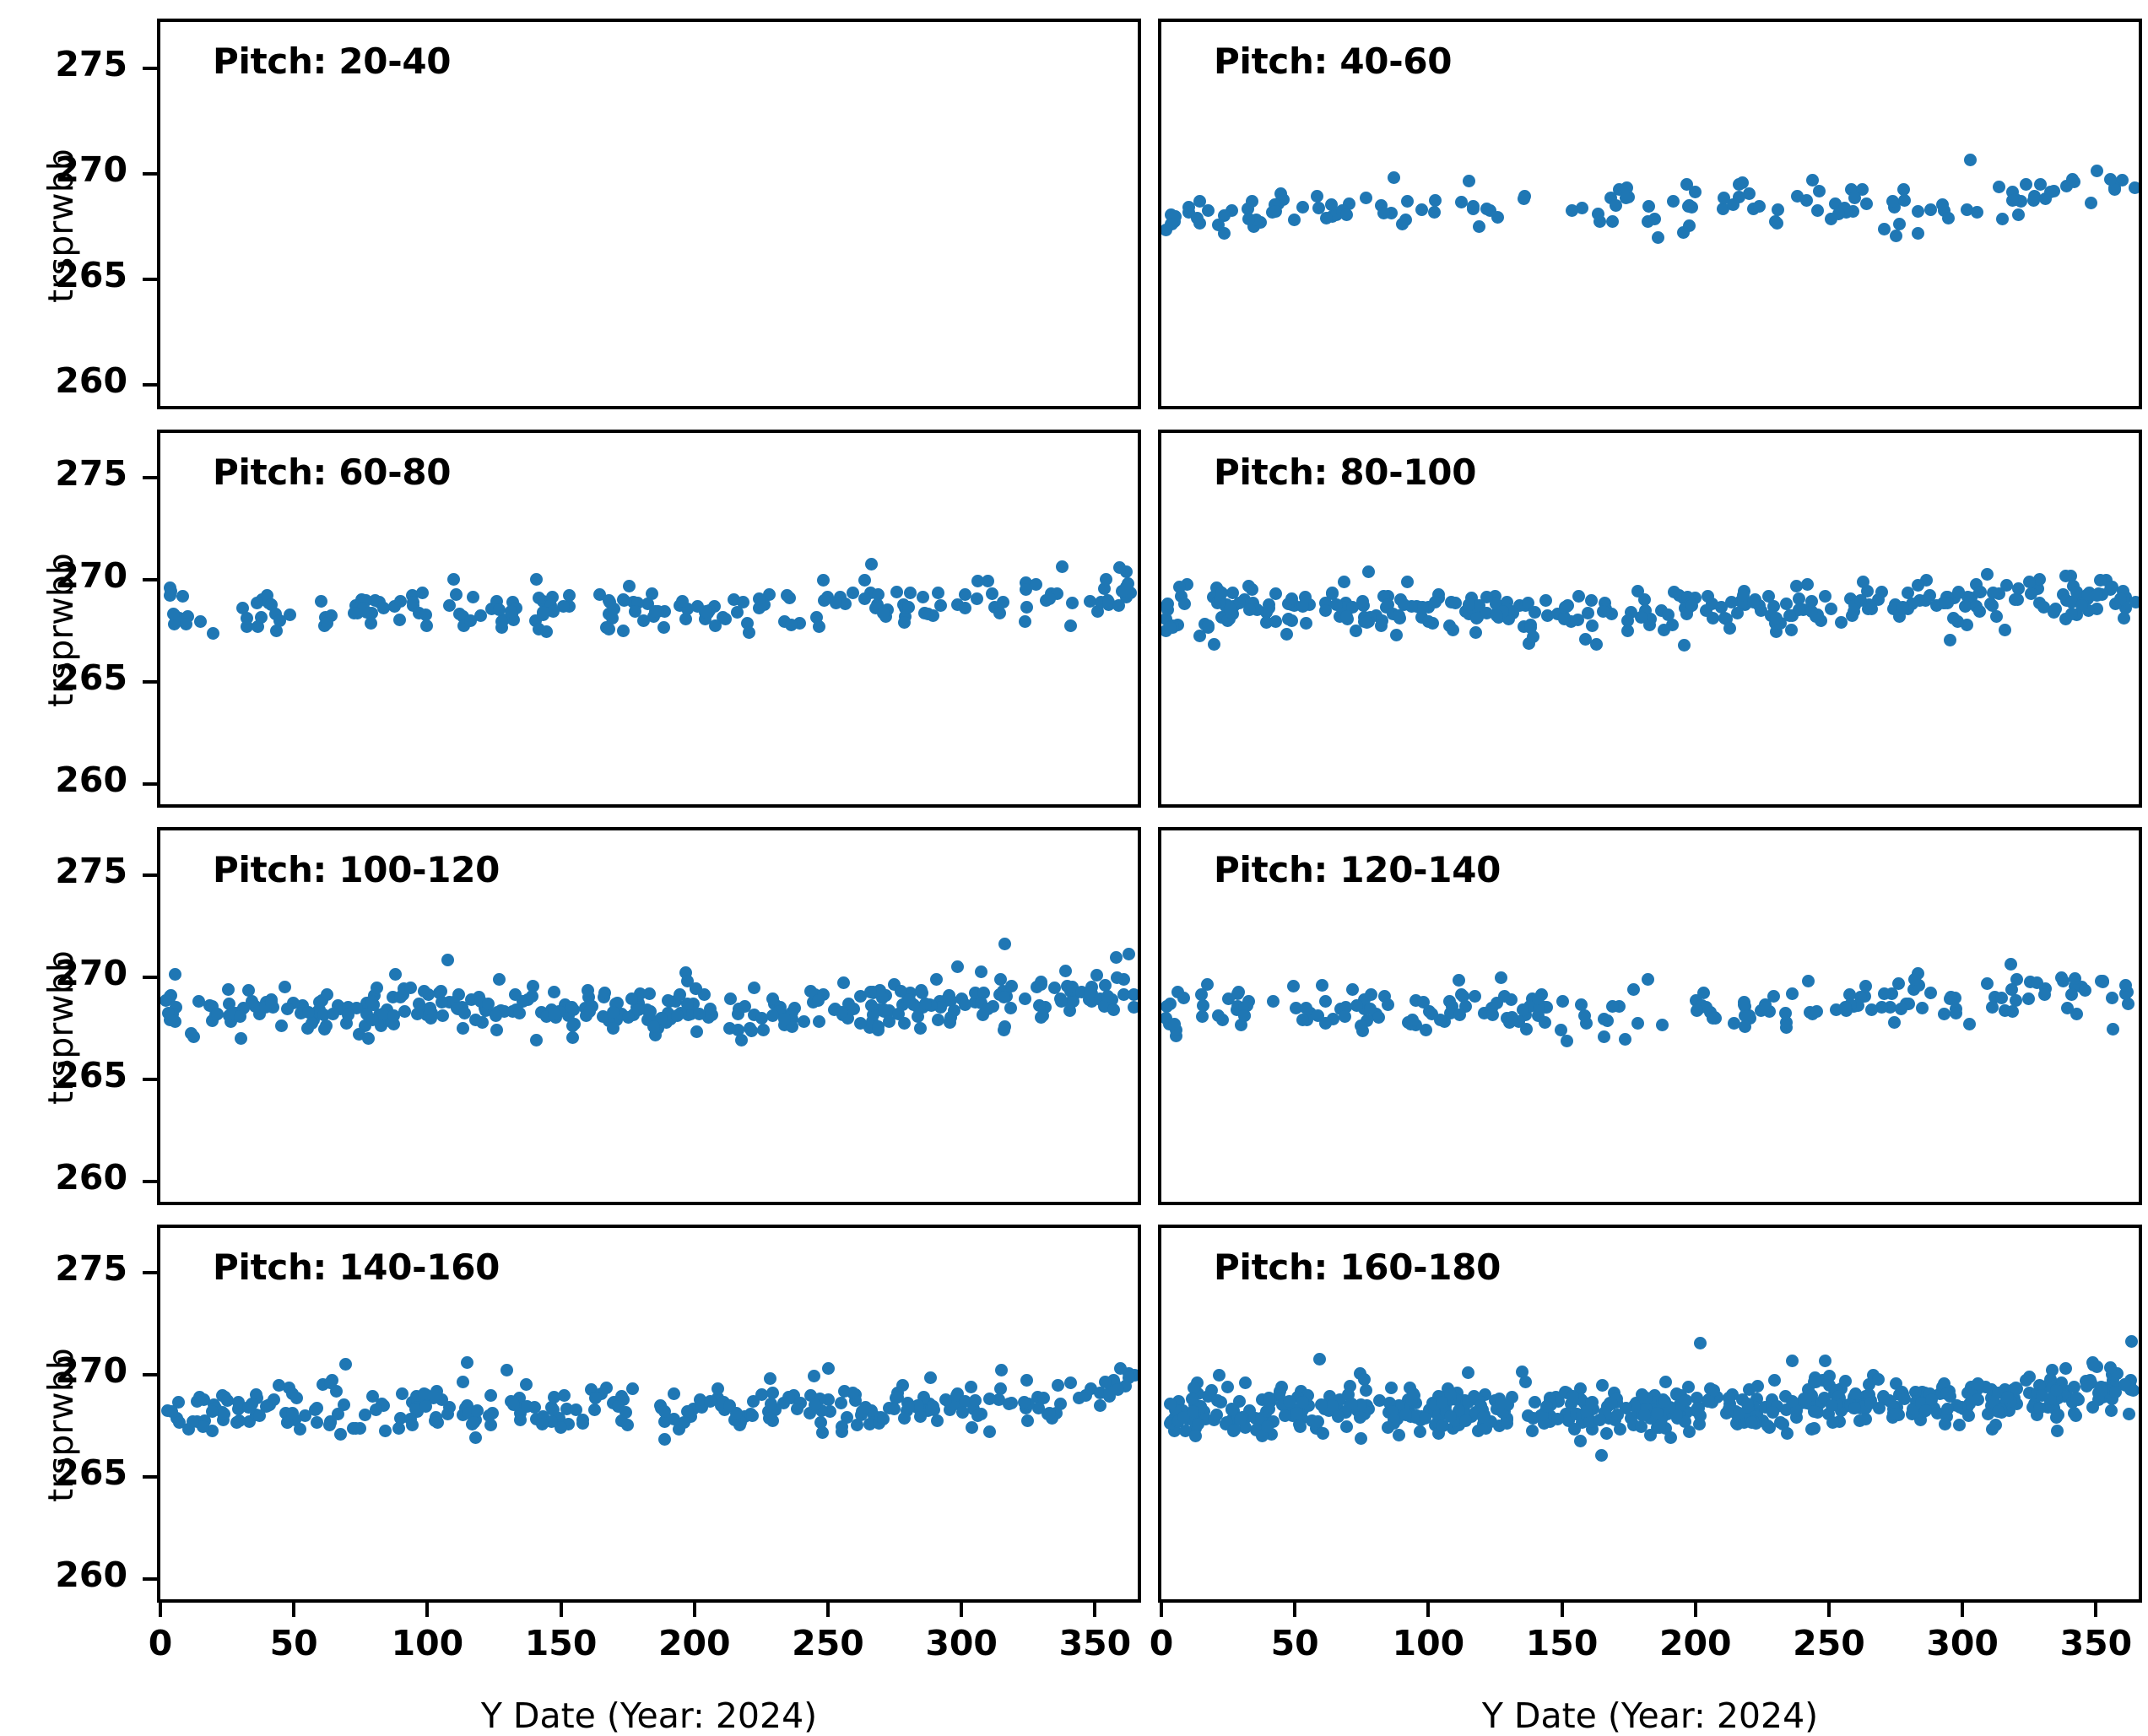 This screenshot has height=1736, width=2148. I want to click on y-axis-tick-label: 265, so click(91, 1472).